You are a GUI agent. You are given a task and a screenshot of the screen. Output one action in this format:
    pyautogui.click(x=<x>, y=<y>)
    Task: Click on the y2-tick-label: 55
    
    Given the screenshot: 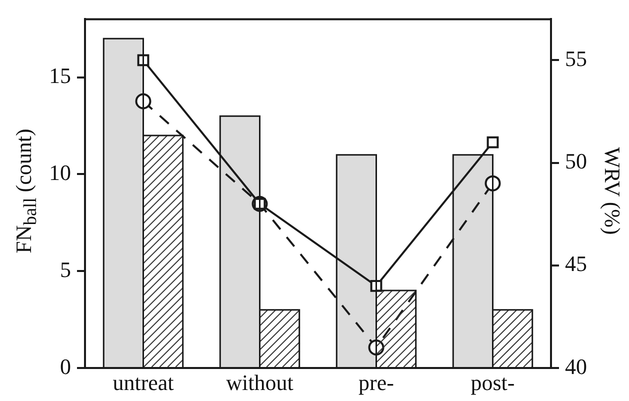 What is the action you would take?
    pyautogui.click(x=576, y=59)
    